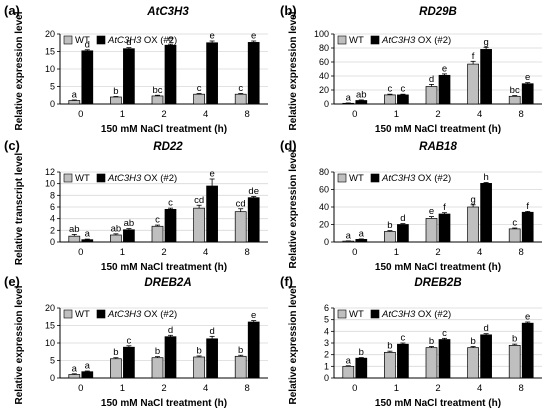 The image size is (550, 411). I want to click on panel-label: (e), so click(12, 281).